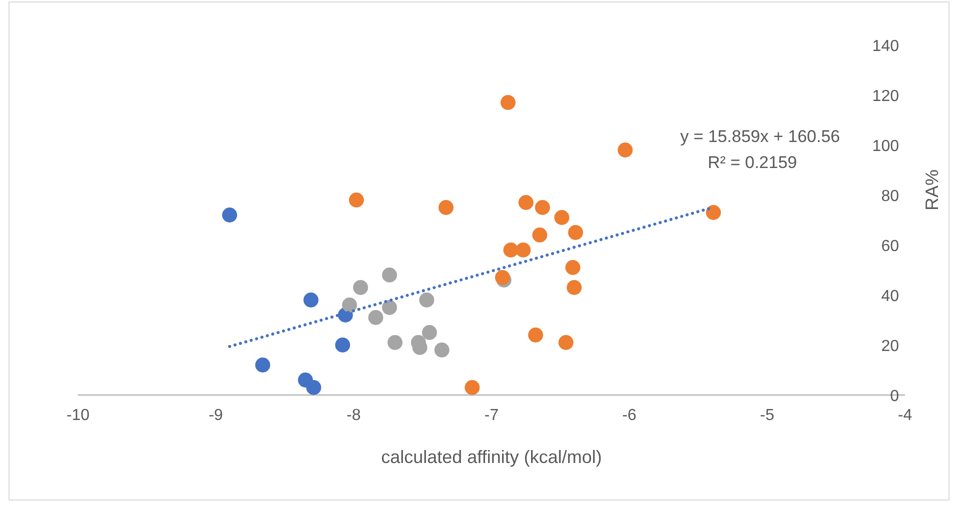 This screenshot has height=506, width=955. What do you see at coordinates (491, 457) in the screenshot?
I see `x-axis-title: calculated affinity (kcal/mol)` at bounding box center [491, 457].